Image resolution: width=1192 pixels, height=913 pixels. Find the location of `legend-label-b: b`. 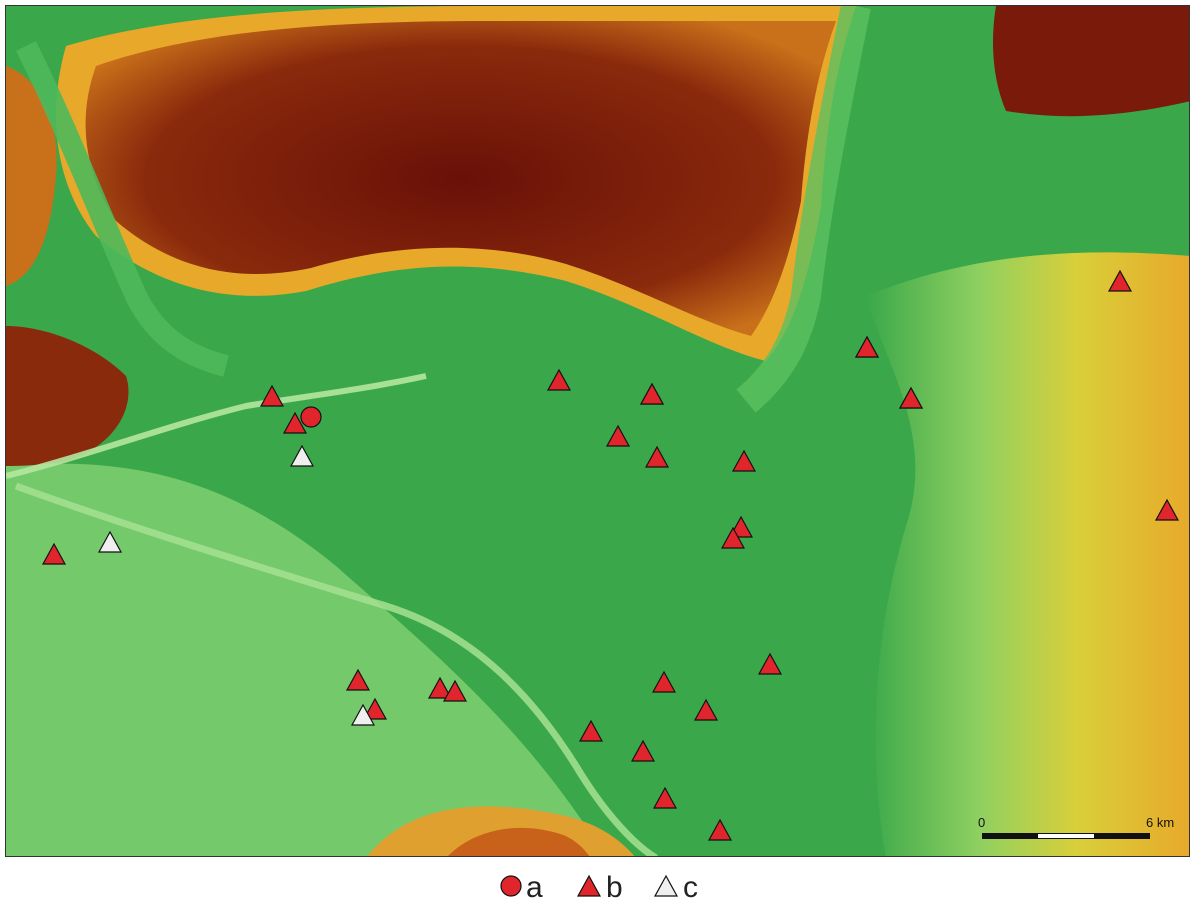

legend-label-b: b is located at coordinates (614, 887).